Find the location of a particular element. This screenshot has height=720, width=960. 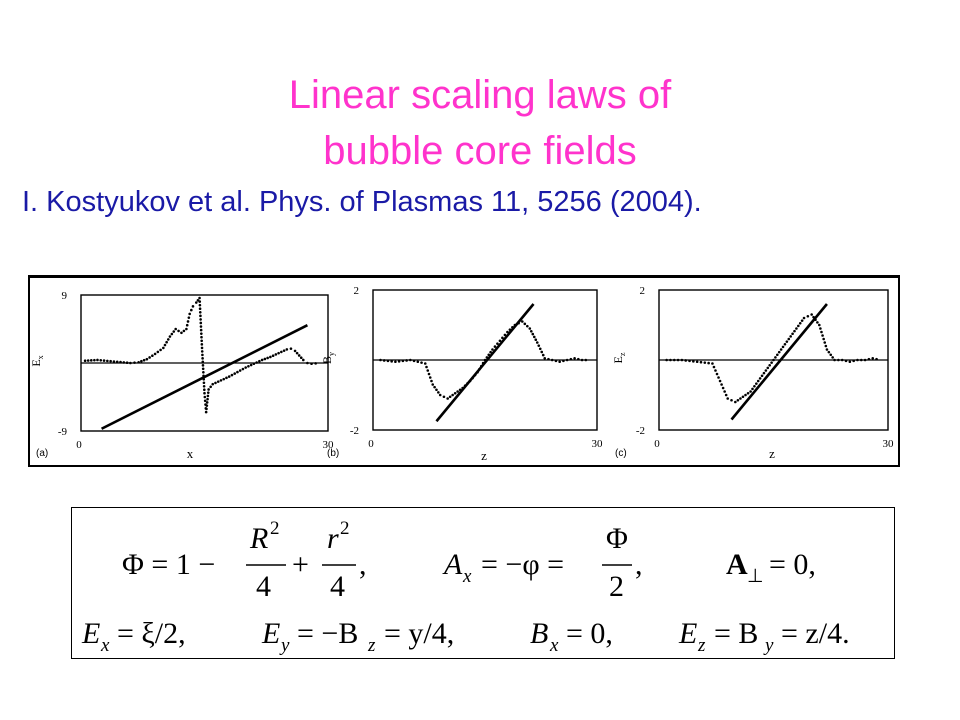

y-axis-label: By is located at coordinates (328, 358).